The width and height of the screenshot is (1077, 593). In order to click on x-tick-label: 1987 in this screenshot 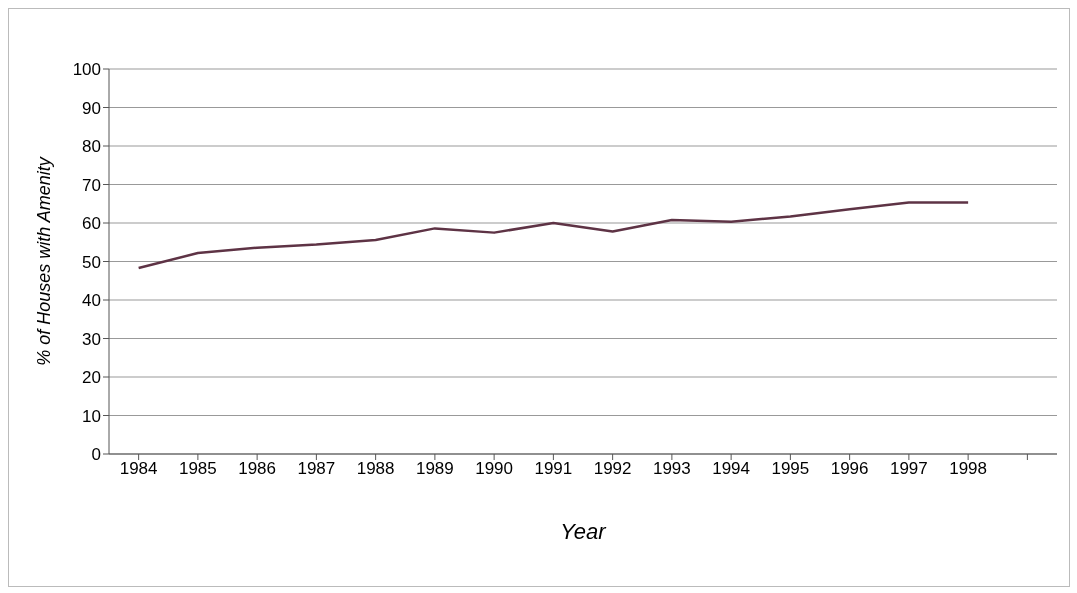, I will do `click(316, 469)`.